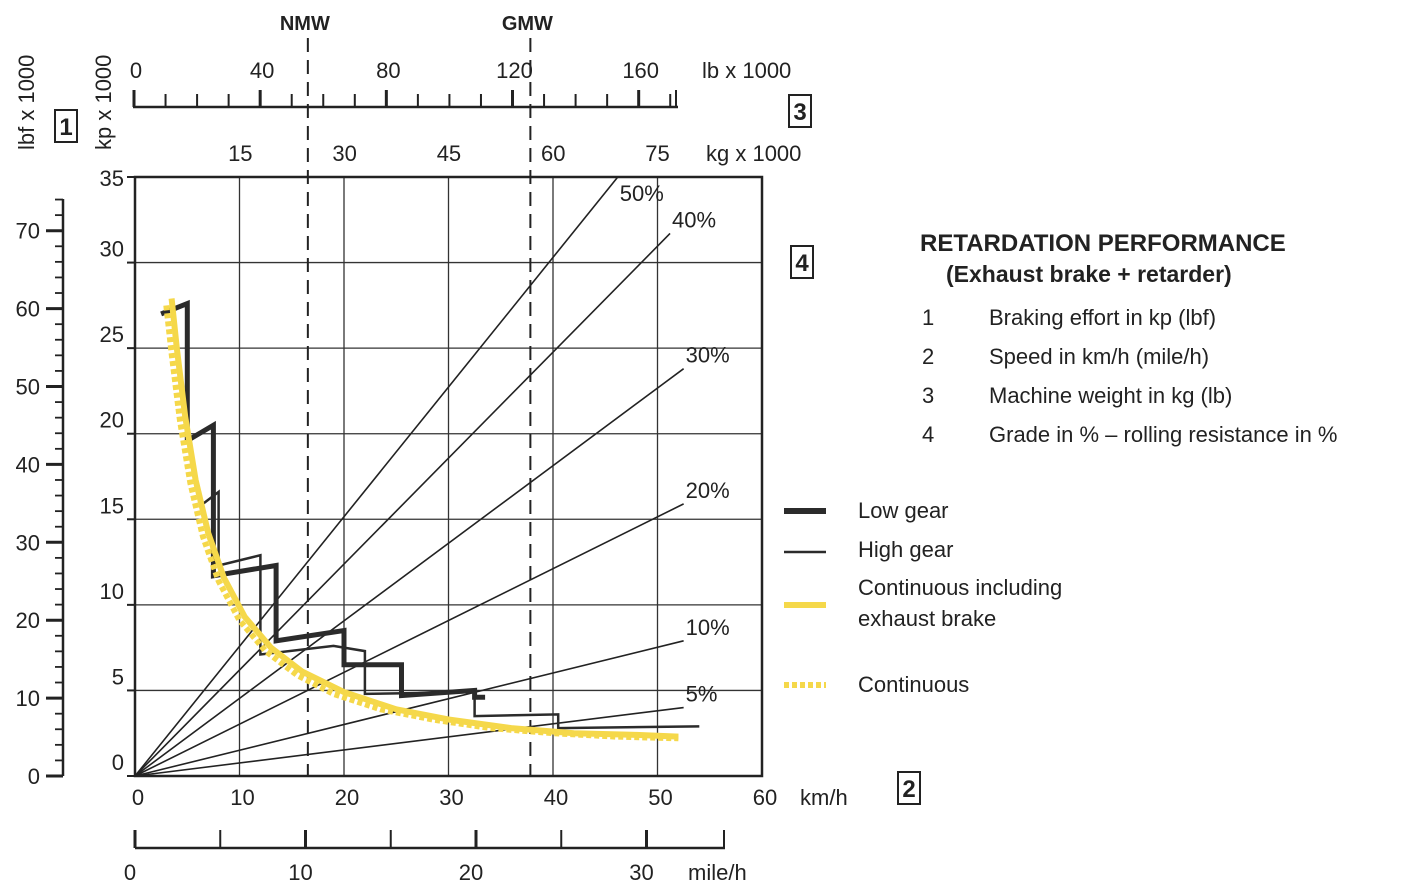 This screenshot has width=1407, height=886. I want to click on box-number-label: 3, so click(799, 112).